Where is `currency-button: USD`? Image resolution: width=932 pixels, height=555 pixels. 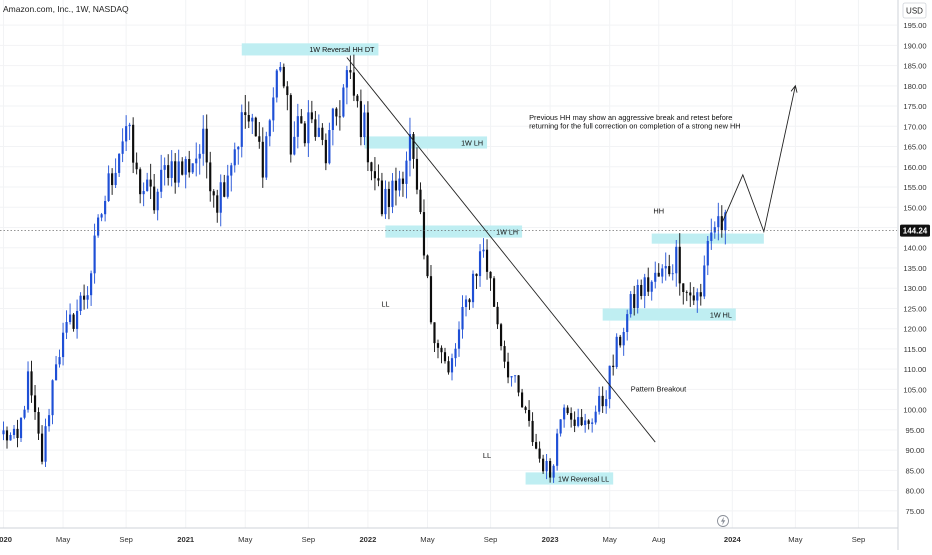 currency-button: USD is located at coordinates (914, 10).